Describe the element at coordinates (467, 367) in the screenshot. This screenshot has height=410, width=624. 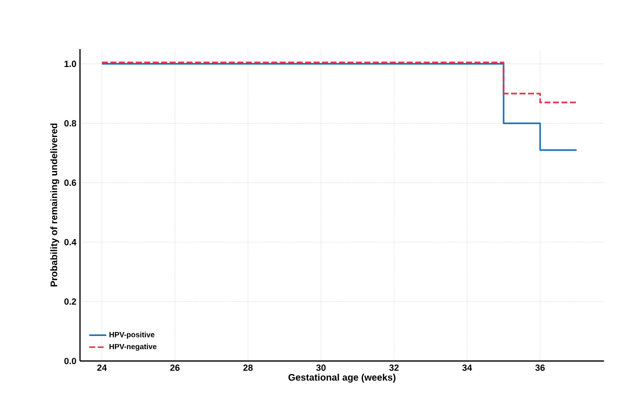
I see `x-tick-label: 34` at that location.